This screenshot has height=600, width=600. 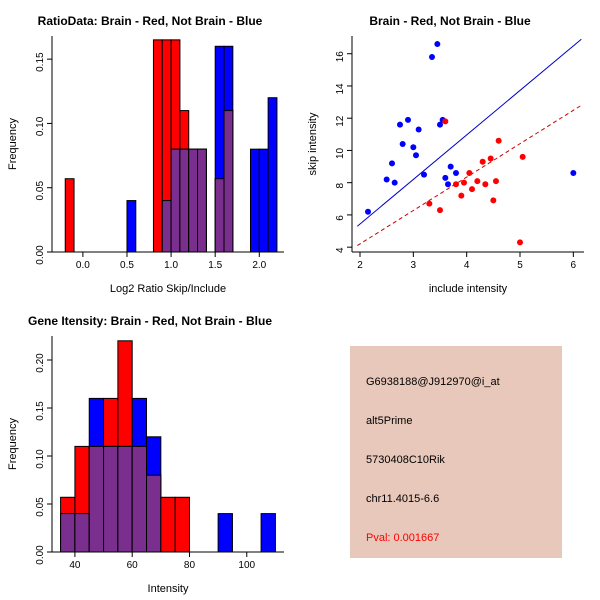 What do you see at coordinates (190, 565) in the screenshot?
I see `x-tick-label: 80` at bounding box center [190, 565].